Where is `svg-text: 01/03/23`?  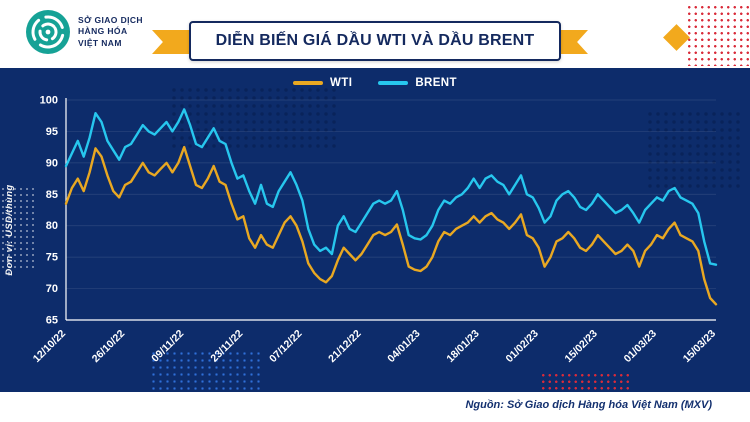
svg-text: 01/03/23 is located at coordinates (640, 346).